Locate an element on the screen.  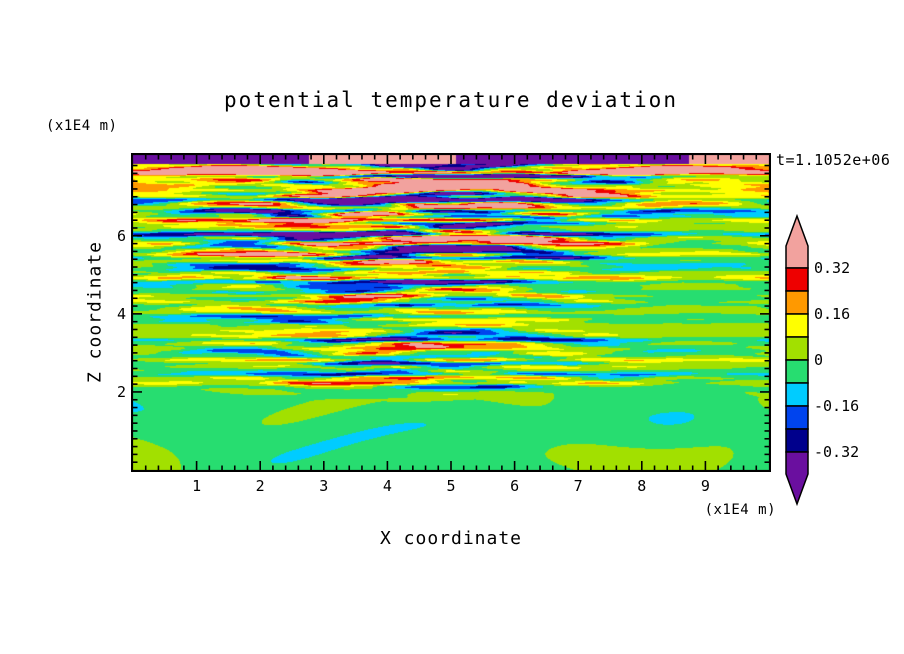
x-tick-label: 2 is located at coordinates (260, 486).